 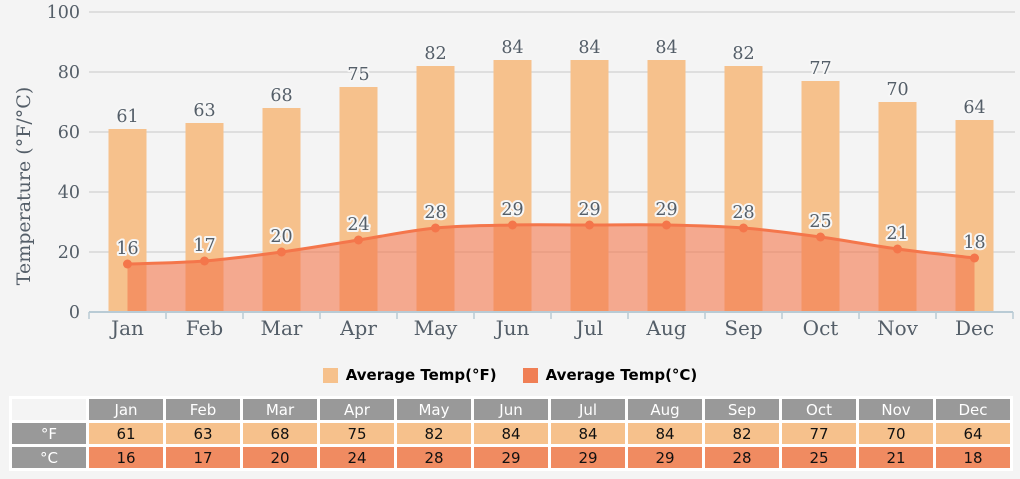 What do you see at coordinates (897, 234) in the screenshot?
I see `line-value-label: 21` at bounding box center [897, 234].